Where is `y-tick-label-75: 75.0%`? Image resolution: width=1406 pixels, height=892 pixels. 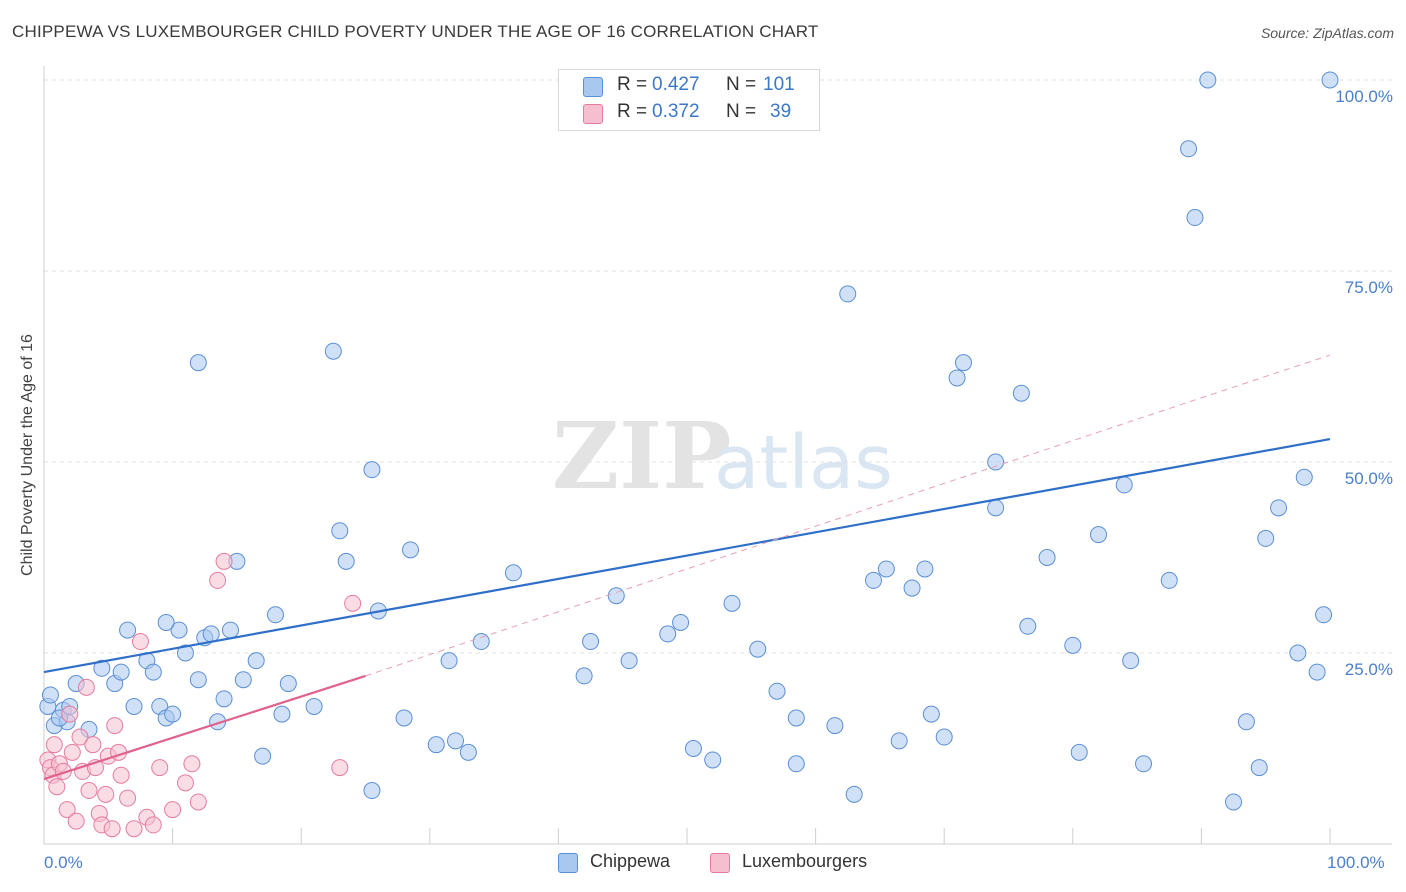
y-tick-label-75: 75.0% is located at coordinates (1368, 287).